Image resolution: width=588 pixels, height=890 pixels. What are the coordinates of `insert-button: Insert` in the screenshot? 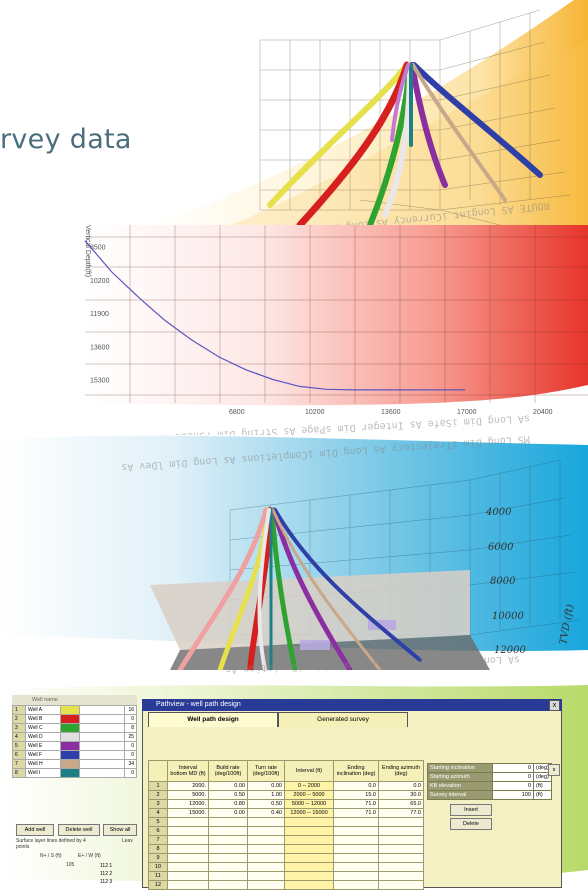 It's located at (471, 810).